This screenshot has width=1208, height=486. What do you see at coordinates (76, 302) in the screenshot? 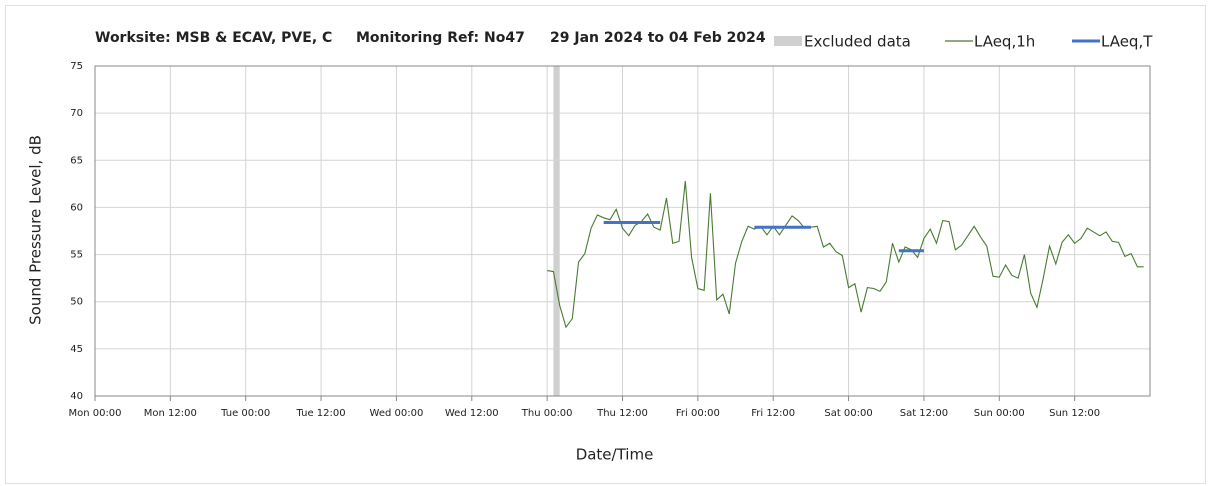
I see `y-tick-label: 50` at bounding box center [76, 302].